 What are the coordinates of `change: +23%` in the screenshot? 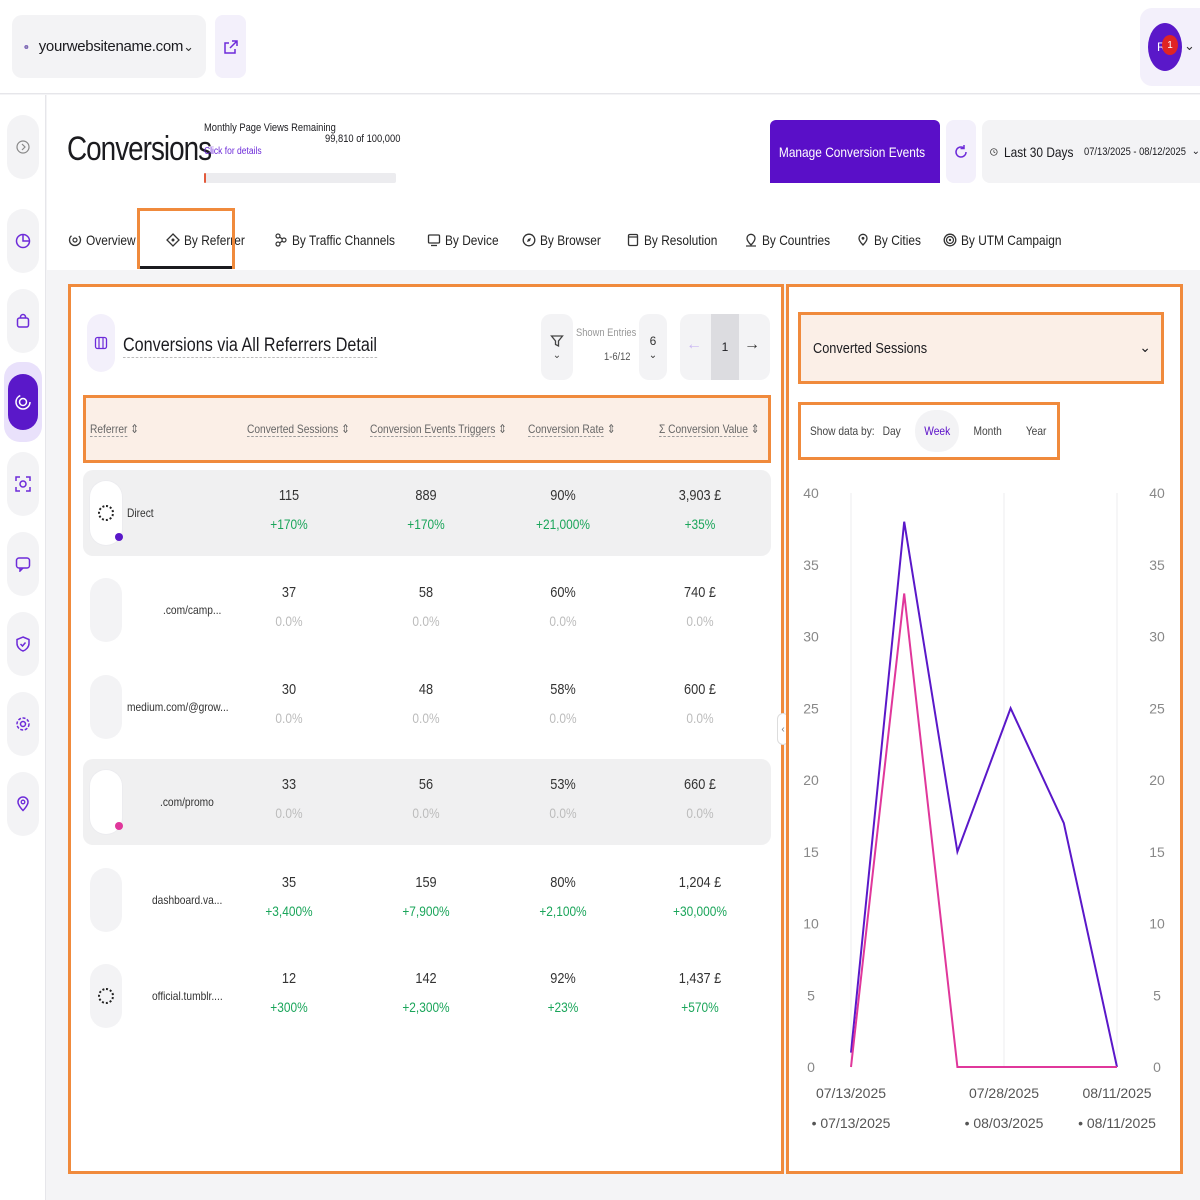 It's located at (563, 1007).